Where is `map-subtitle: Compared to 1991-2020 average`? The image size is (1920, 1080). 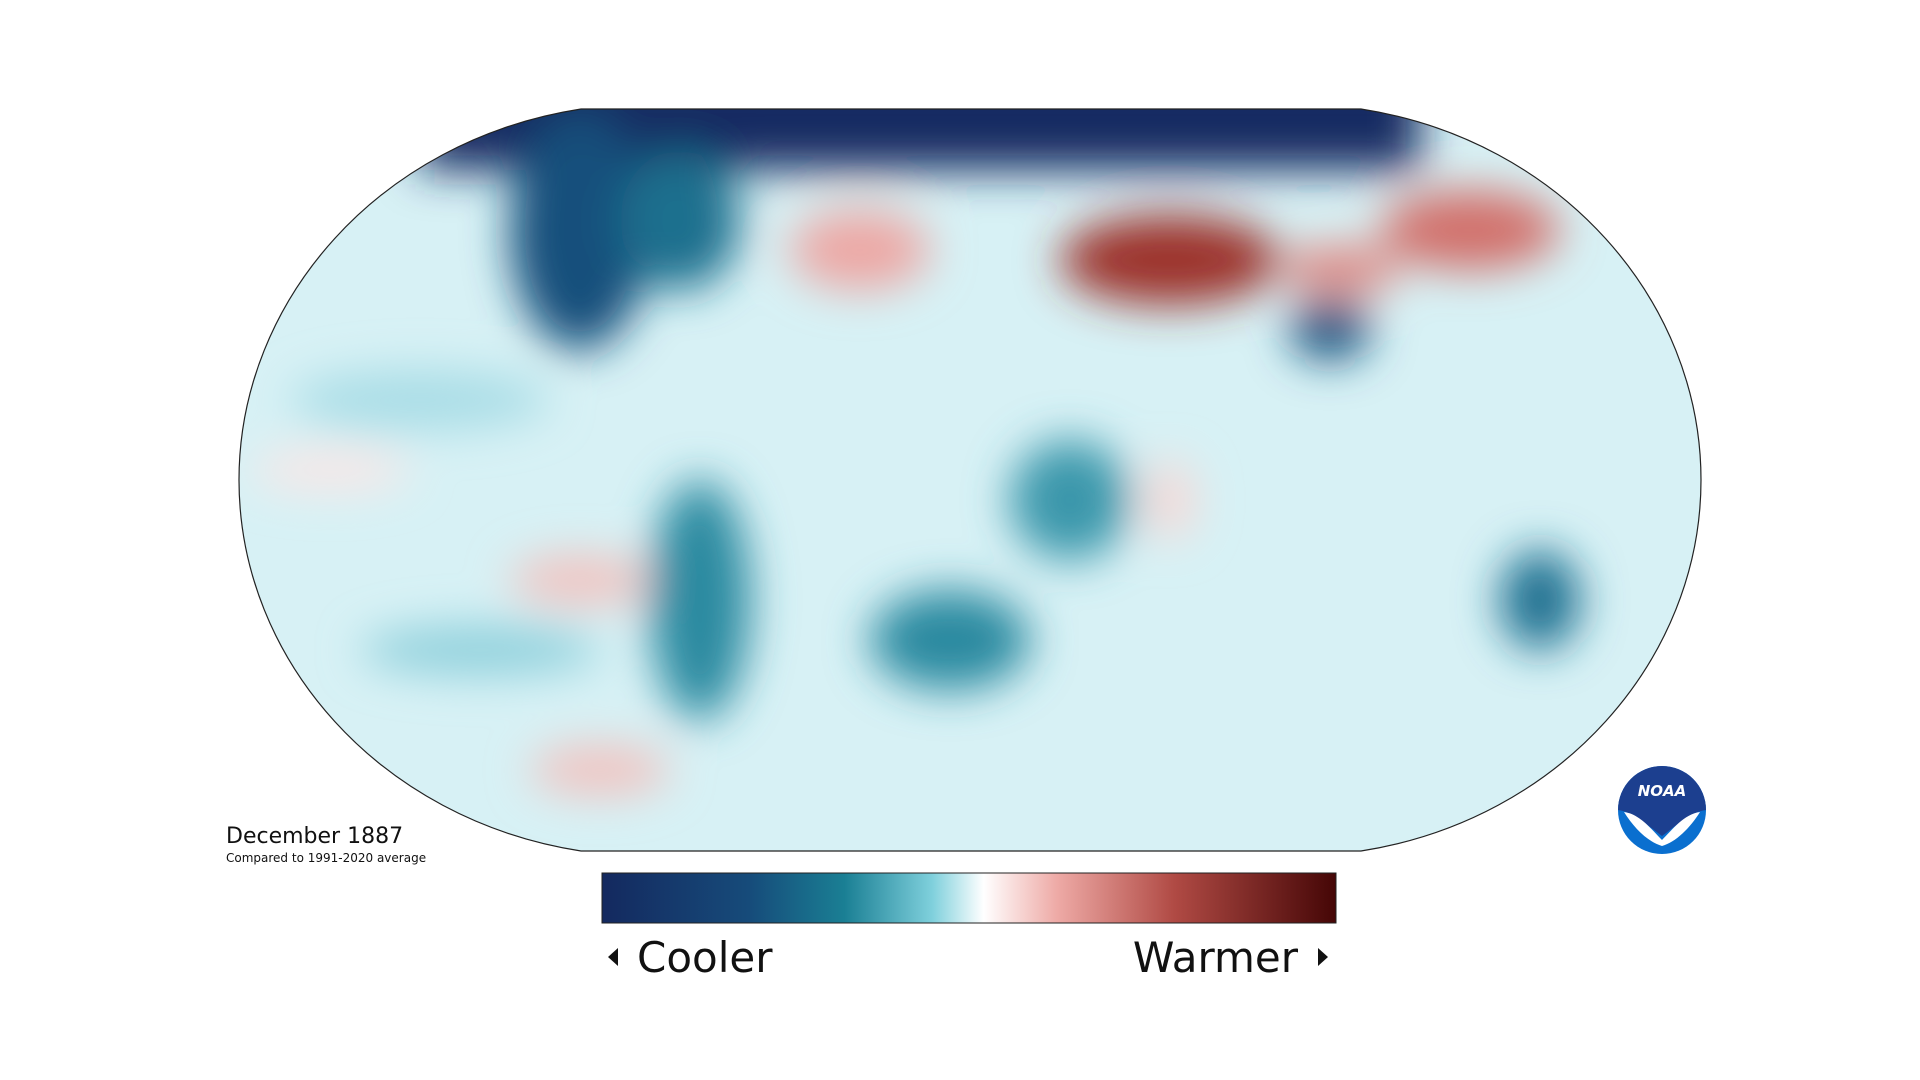 map-subtitle: Compared to 1991-2020 average is located at coordinates (326, 858).